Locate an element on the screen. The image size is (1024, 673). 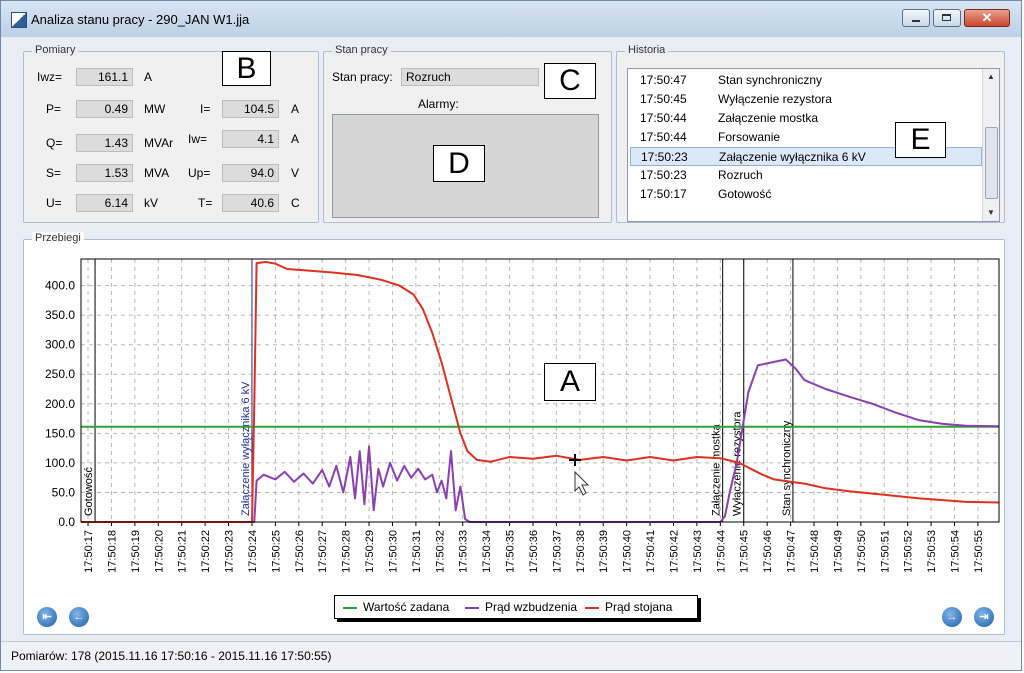
app-icon is located at coordinates (19, 20).